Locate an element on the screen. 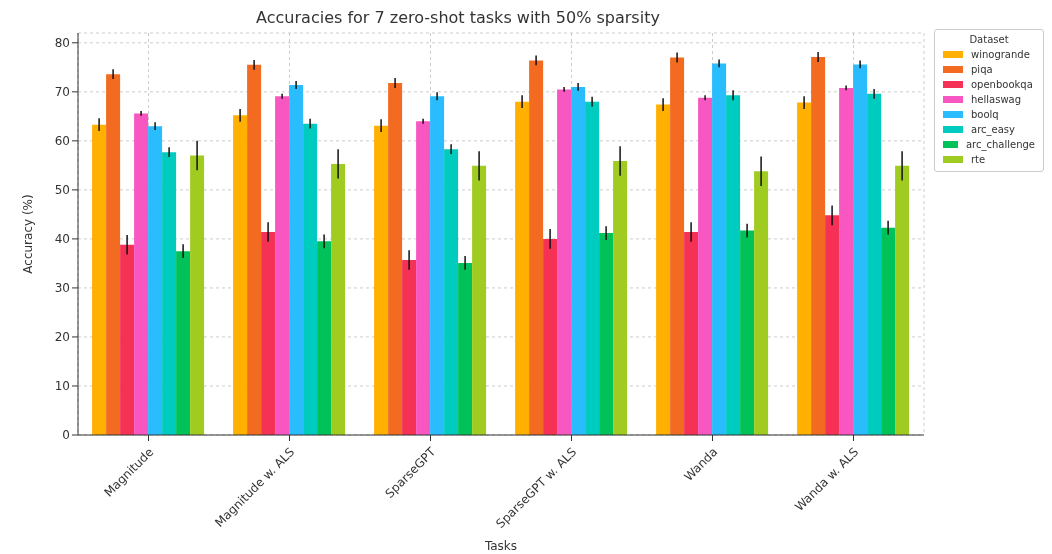 The height and width of the screenshot is (554, 1052). legend-label: openbookqa is located at coordinates (1002, 84).